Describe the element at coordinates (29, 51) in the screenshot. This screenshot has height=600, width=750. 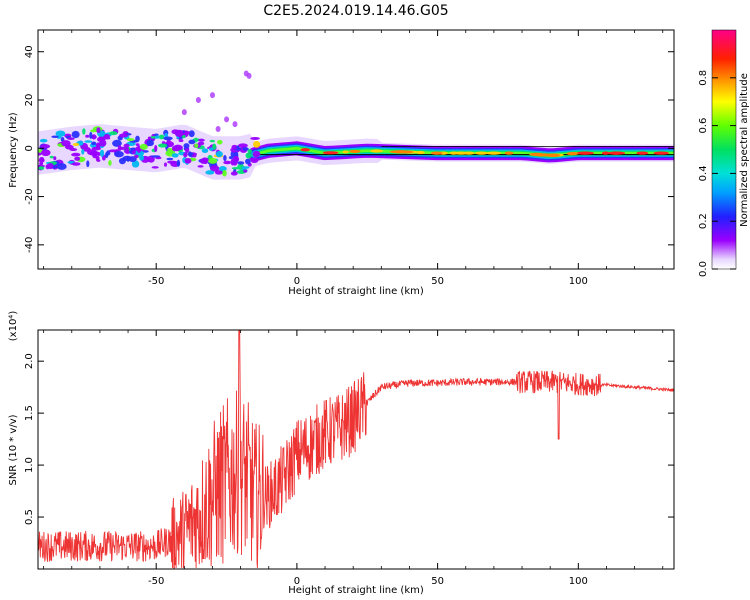
I see `spectrogram-ytick-label: 40` at that location.